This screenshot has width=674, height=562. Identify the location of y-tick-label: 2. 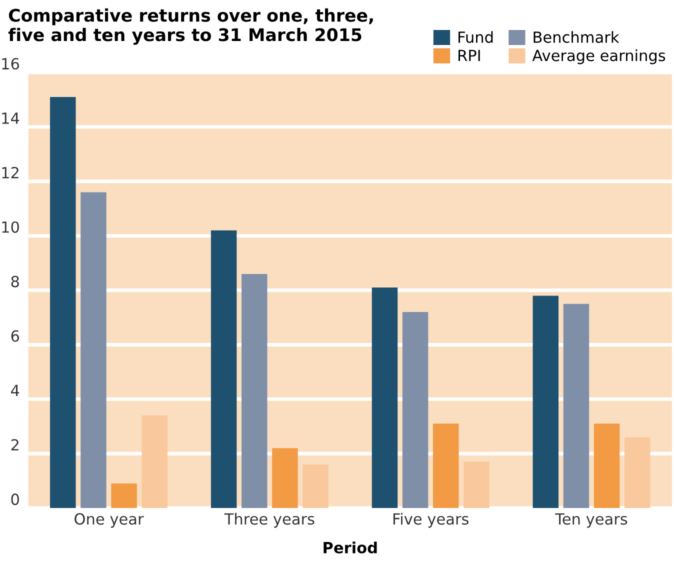
(14, 444).